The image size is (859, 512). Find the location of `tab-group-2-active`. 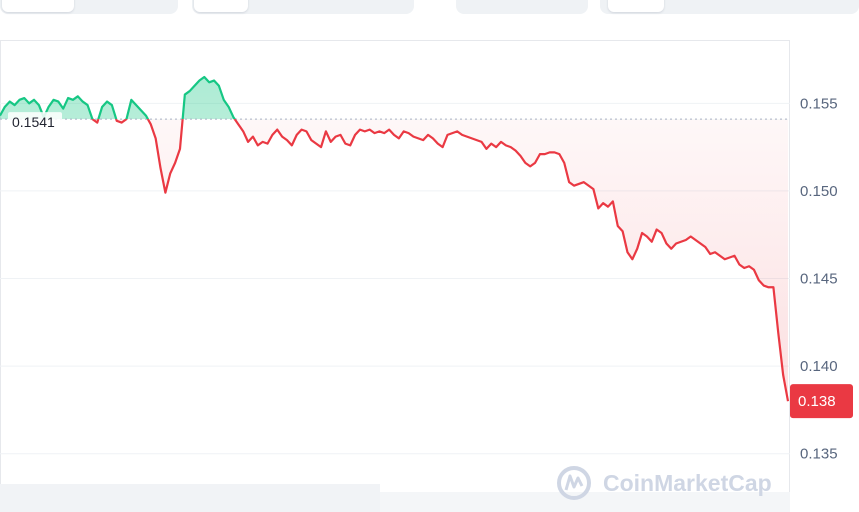

tab-group-2-active is located at coordinates (221, 6).